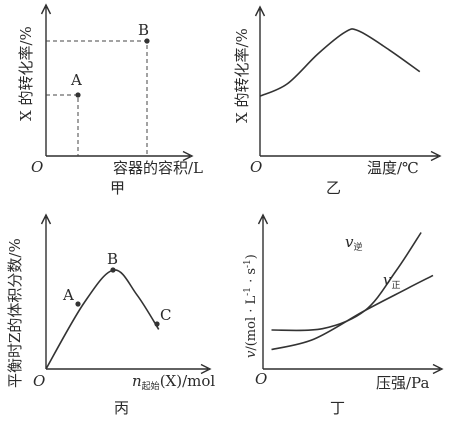  Describe the element at coordinates (337, 408) in the screenshot. I see `ding-caption: 丁` at that location.